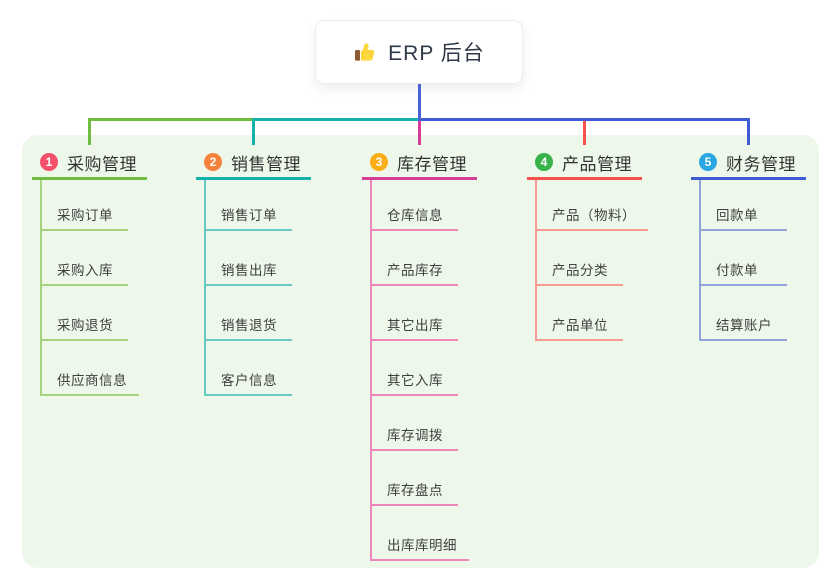 This screenshot has height=588, width=839. I want to click on branch-1-child-node: 采购入库, so click(84, 272).